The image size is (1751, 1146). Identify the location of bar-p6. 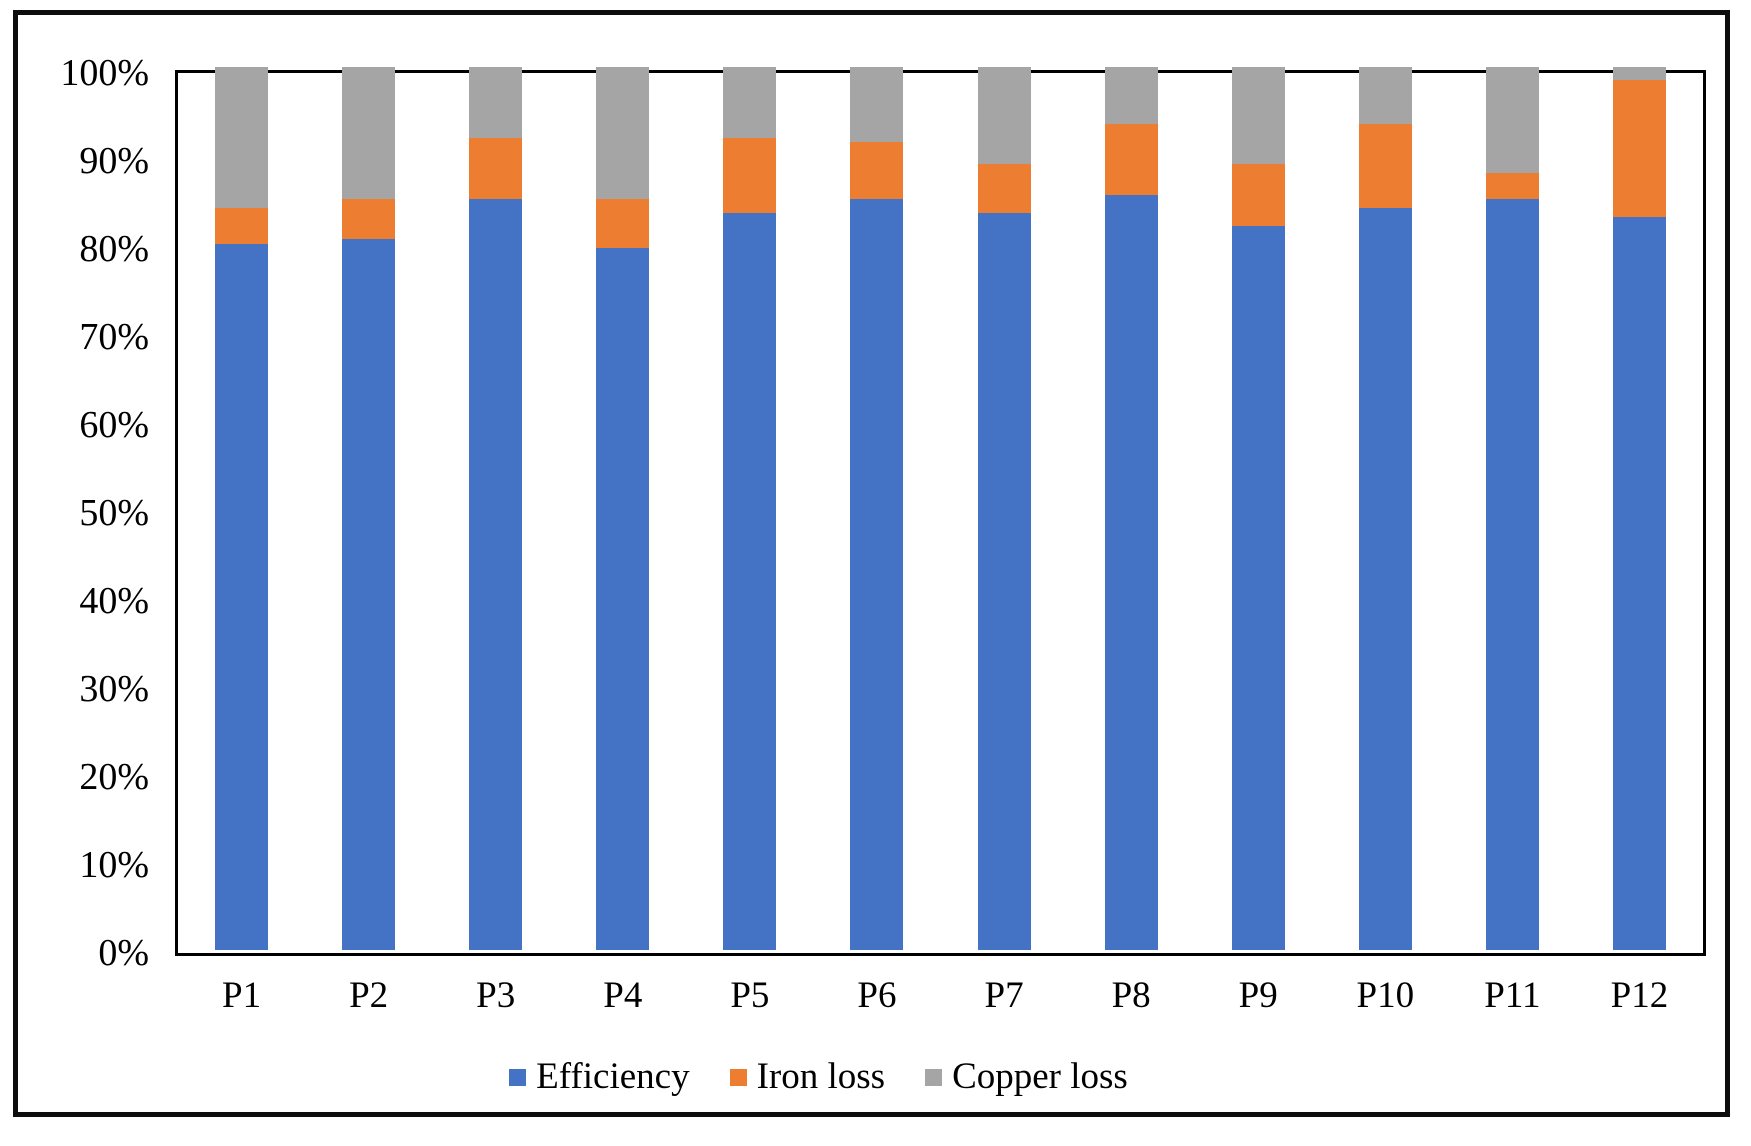
(877, 508).